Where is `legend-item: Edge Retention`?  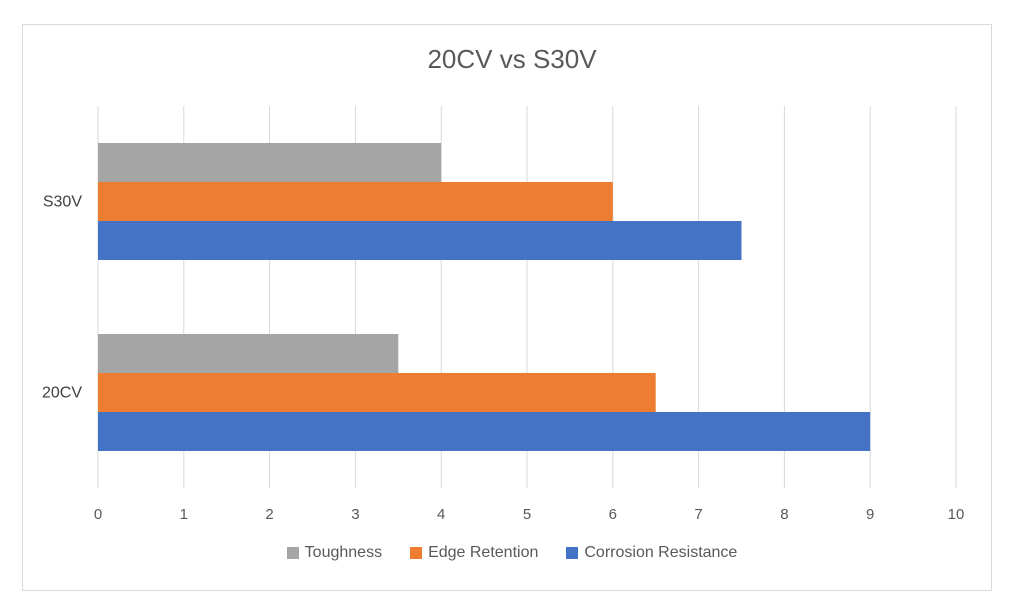
legend-item: Edge Retention is located at coordinates (474, 553).